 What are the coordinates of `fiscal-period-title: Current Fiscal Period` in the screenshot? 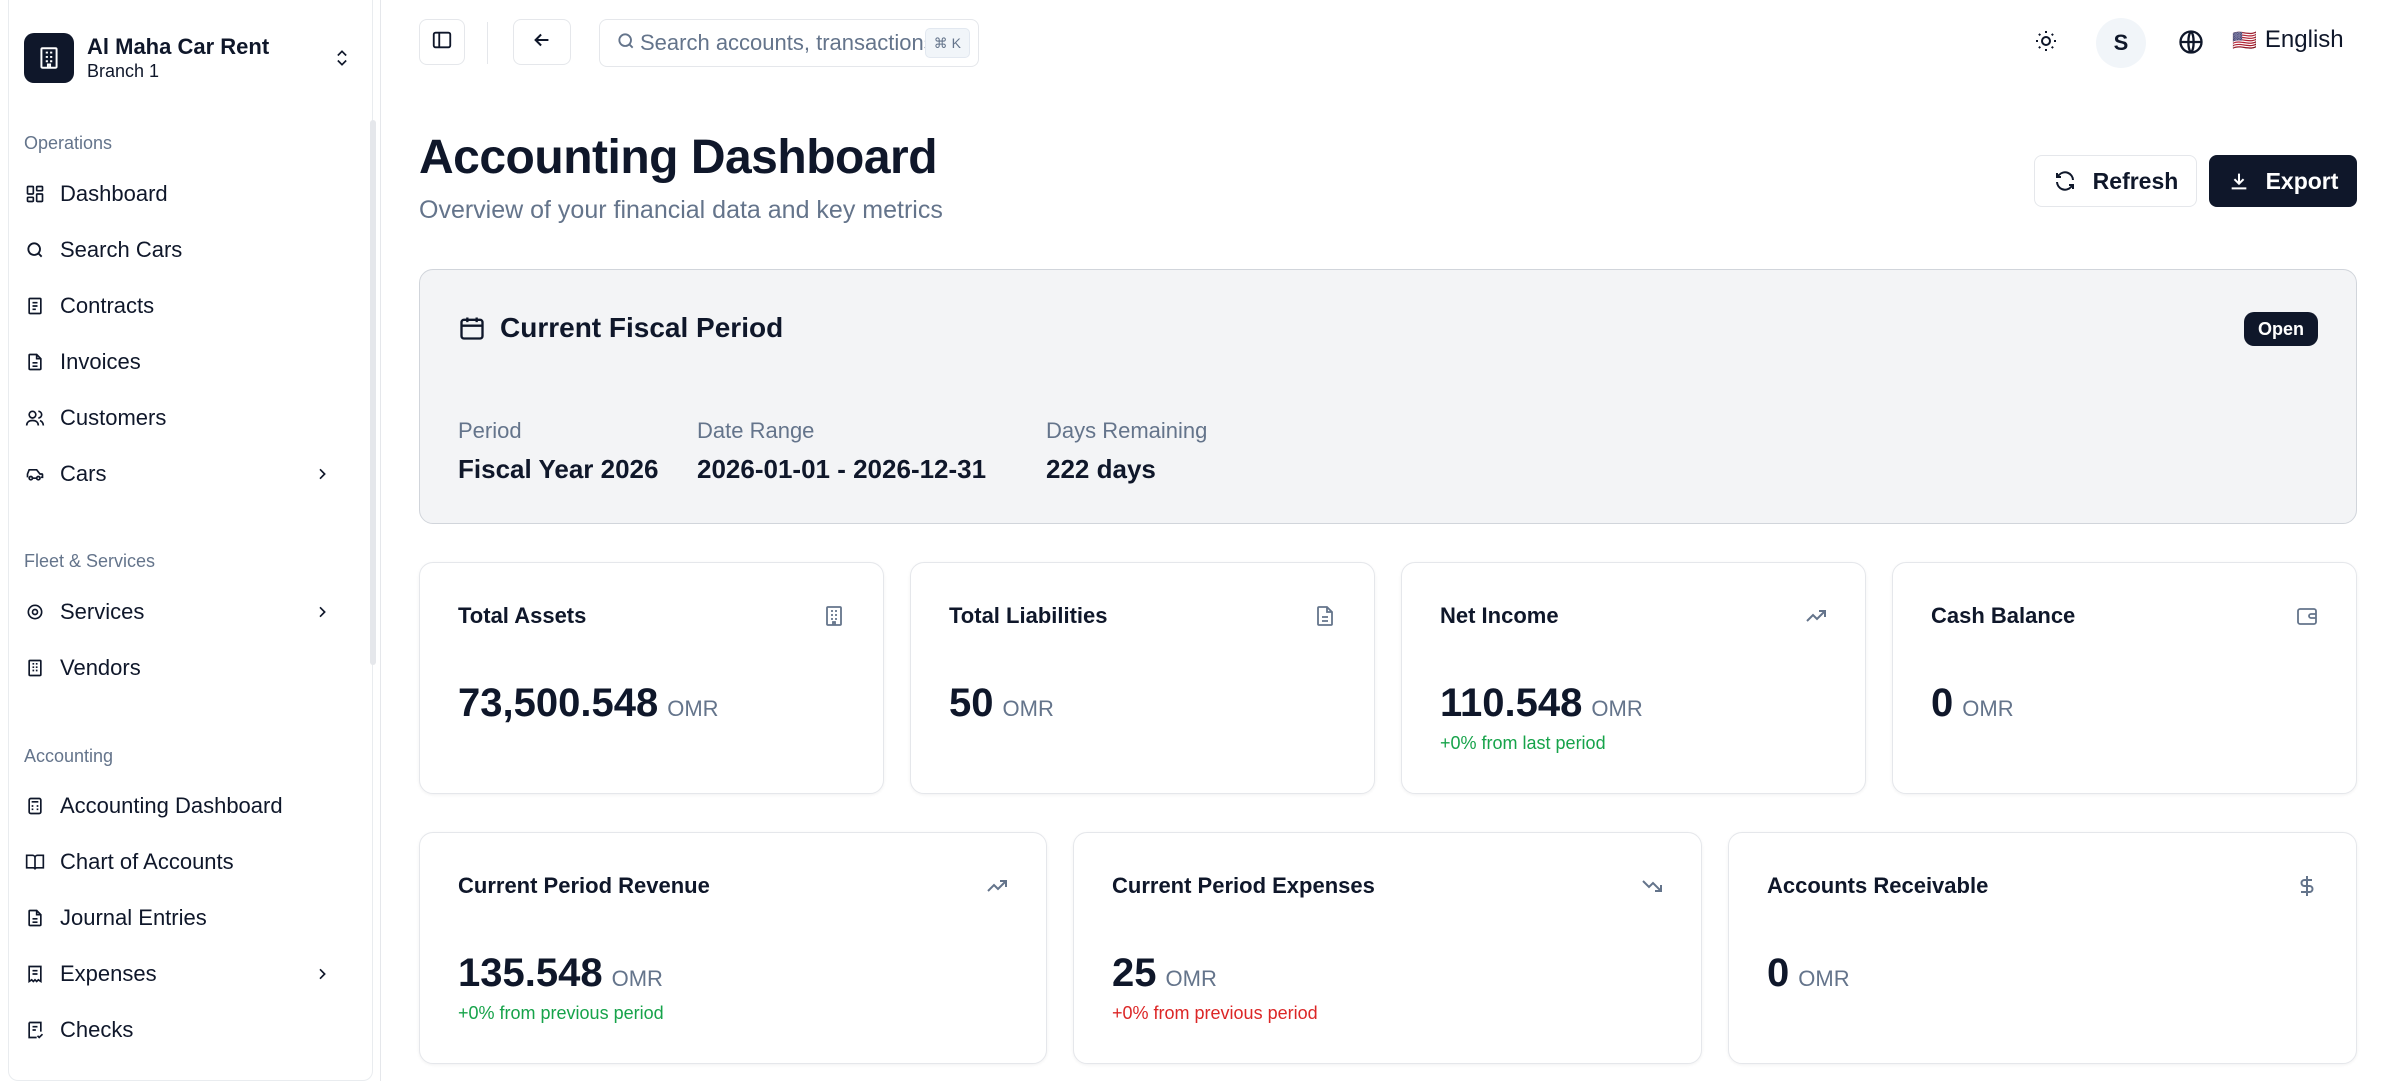 It's located at (642, 327).